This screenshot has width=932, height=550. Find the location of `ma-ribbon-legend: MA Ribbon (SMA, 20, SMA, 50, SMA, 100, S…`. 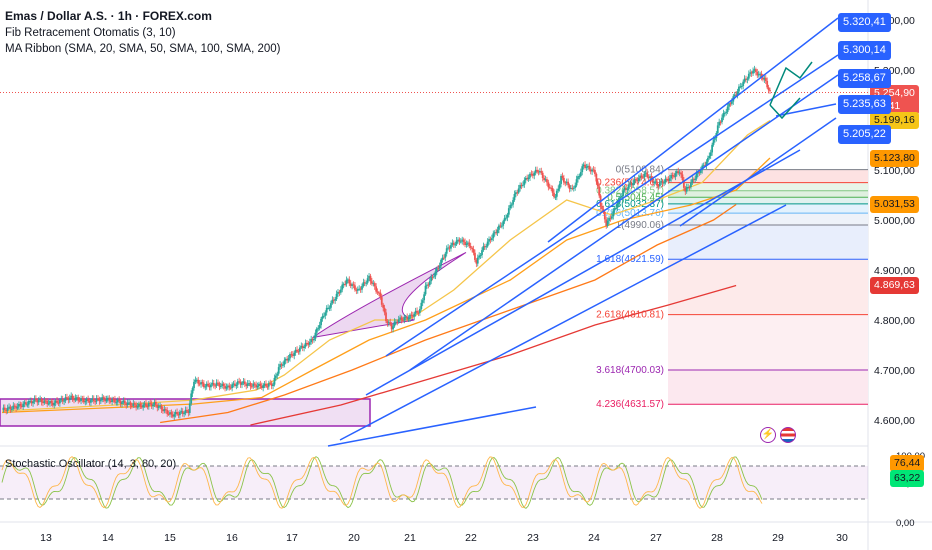

ma-ribbon-legend: MA Ribbon (SMA, 20, SMA, 50, SMA, 100, S… is located at coordinates (143, 49).